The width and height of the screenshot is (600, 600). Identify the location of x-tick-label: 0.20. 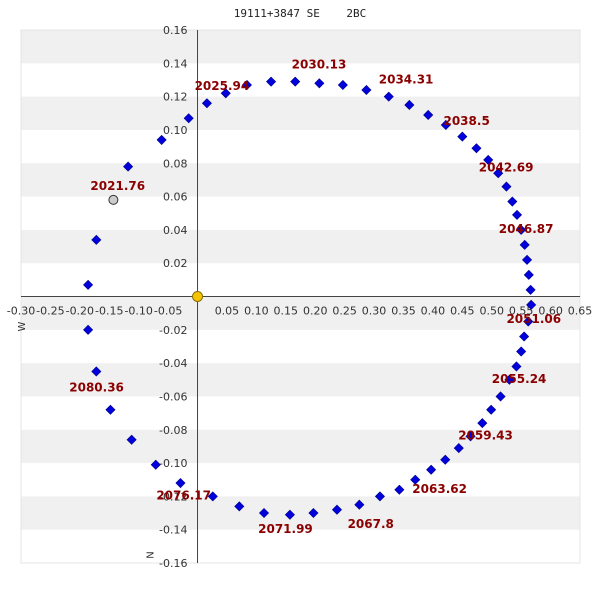
(315, 311).